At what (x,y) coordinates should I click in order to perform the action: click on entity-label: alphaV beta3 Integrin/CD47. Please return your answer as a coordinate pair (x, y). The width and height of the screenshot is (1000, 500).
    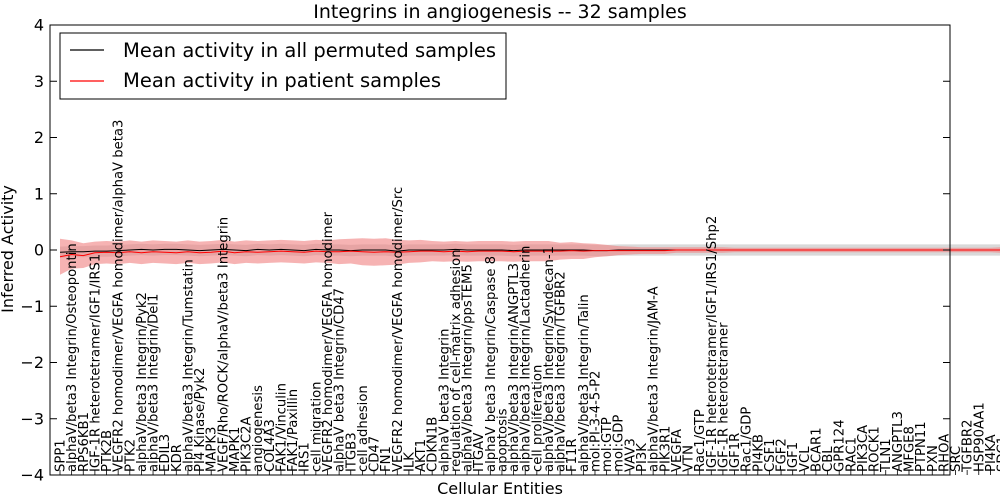
    Looking at the image, I should click on (340, 380).